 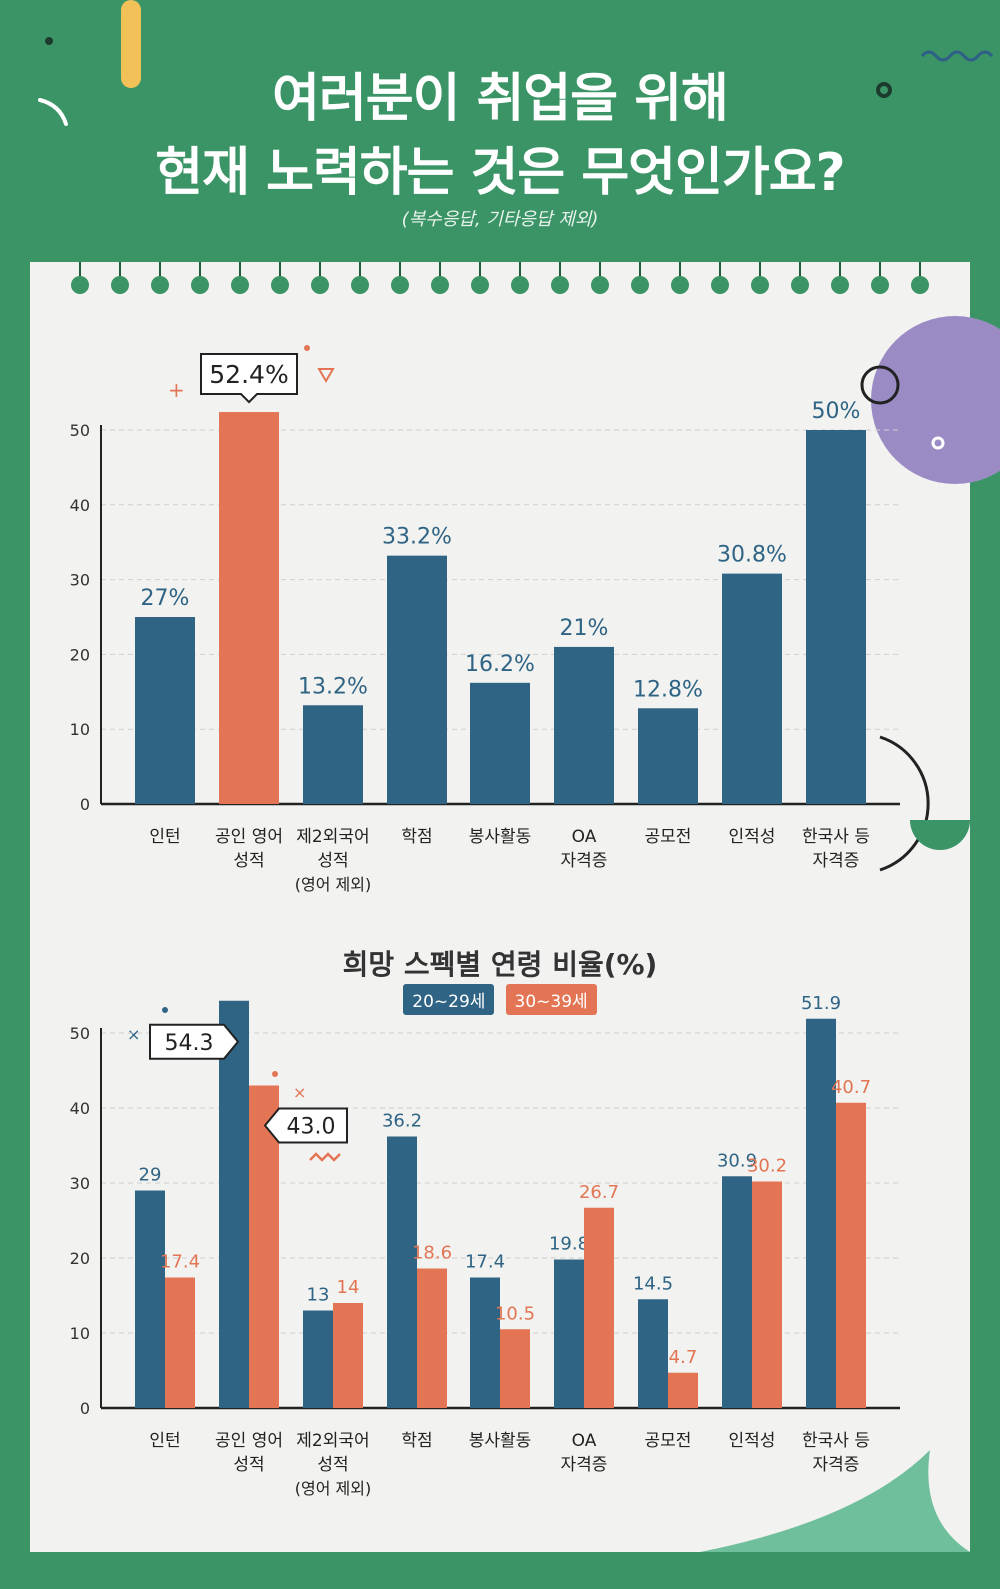 What do you see at coordinates (332, 837) in the screenshot?
I see `x-tick-label: 제2외국어` at bounding box center [332, 837].